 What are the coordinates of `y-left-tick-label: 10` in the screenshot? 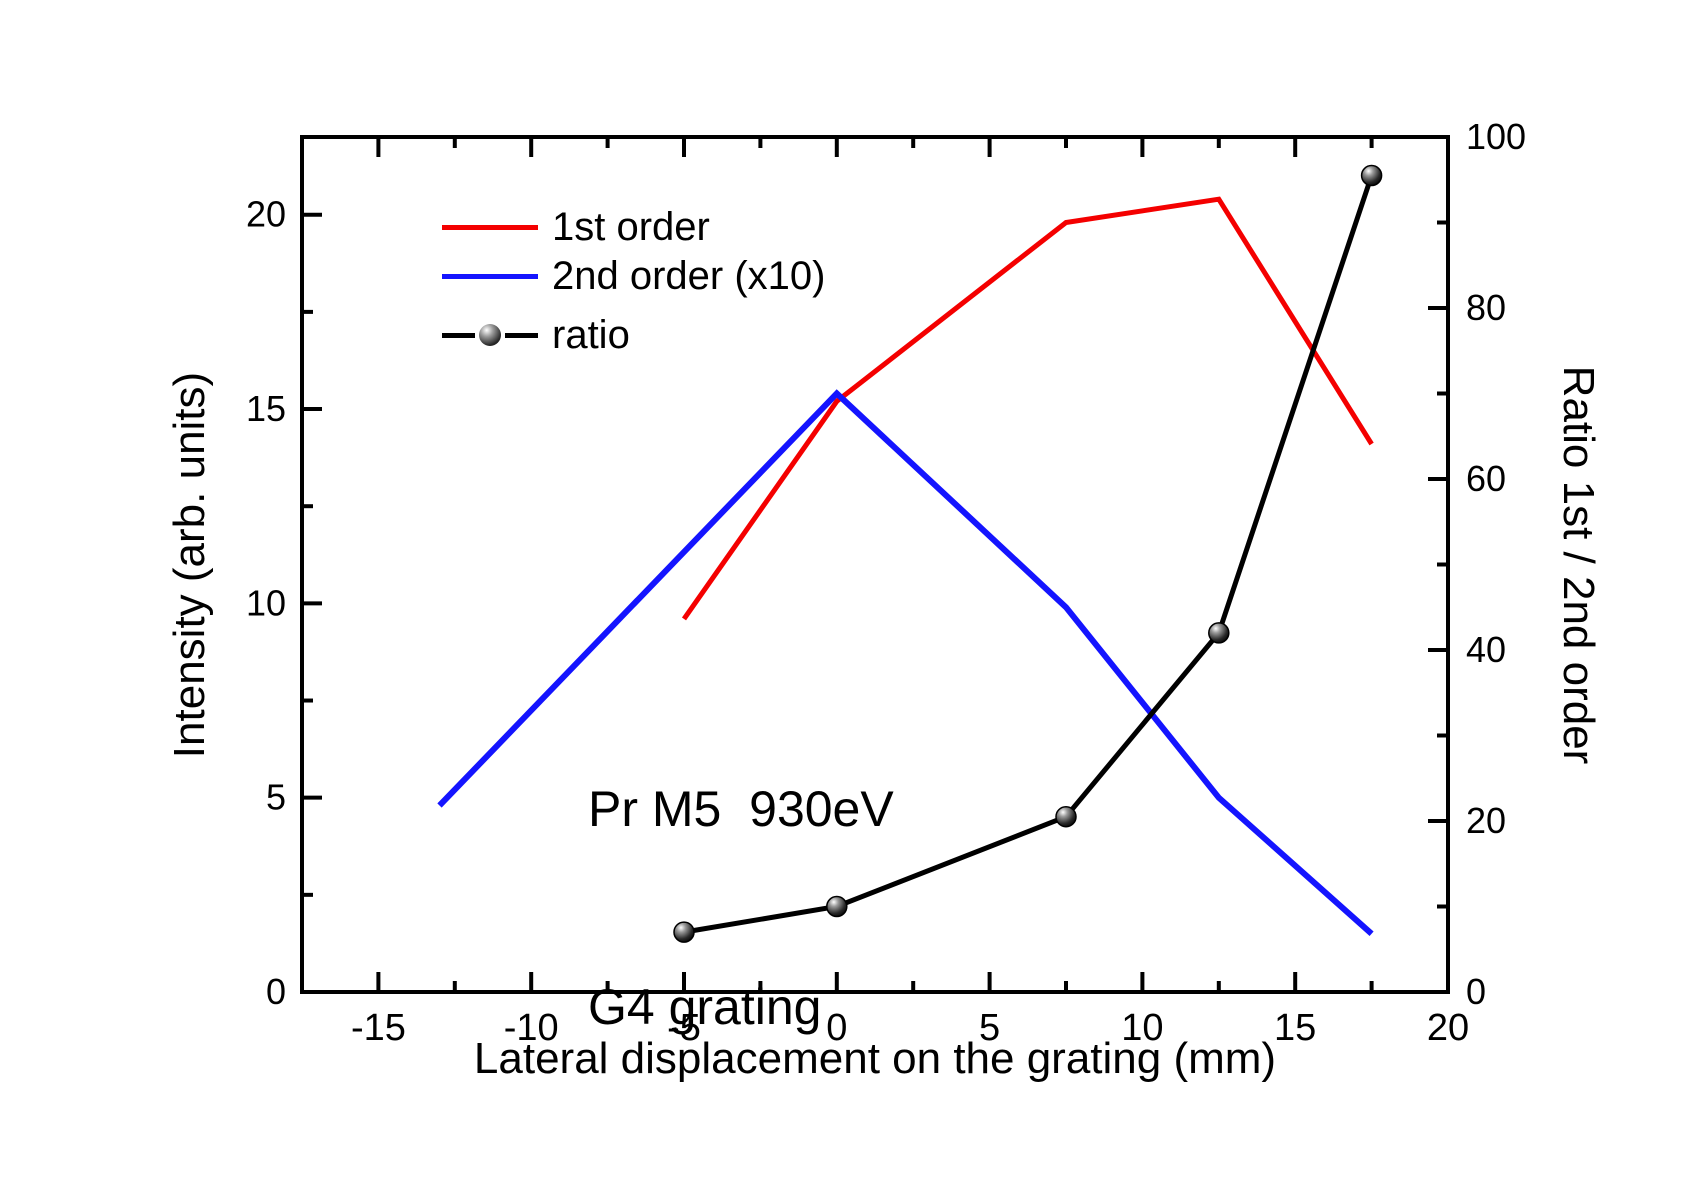 It's located at (266, 602).